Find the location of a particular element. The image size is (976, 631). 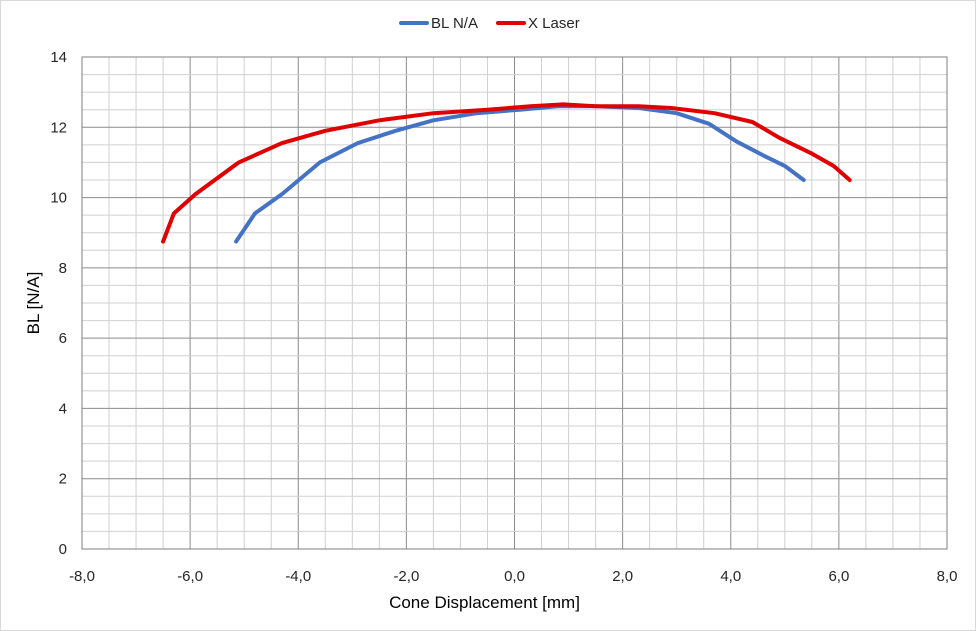

x-tick-label: -2,0 is located at coordinates (406, 576).